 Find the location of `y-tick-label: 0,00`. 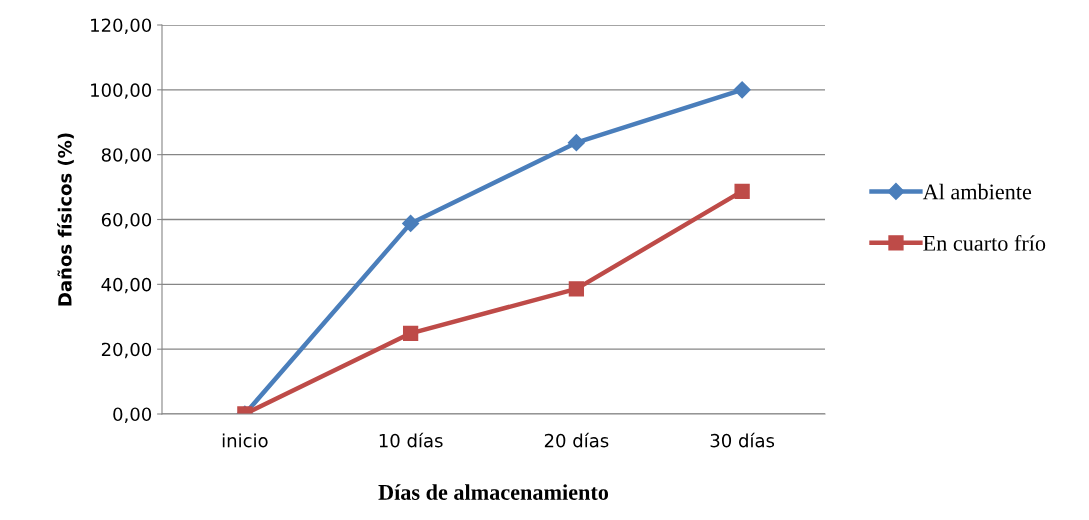

y-tick-label: 0,00 is located at coordinates (132, 415).